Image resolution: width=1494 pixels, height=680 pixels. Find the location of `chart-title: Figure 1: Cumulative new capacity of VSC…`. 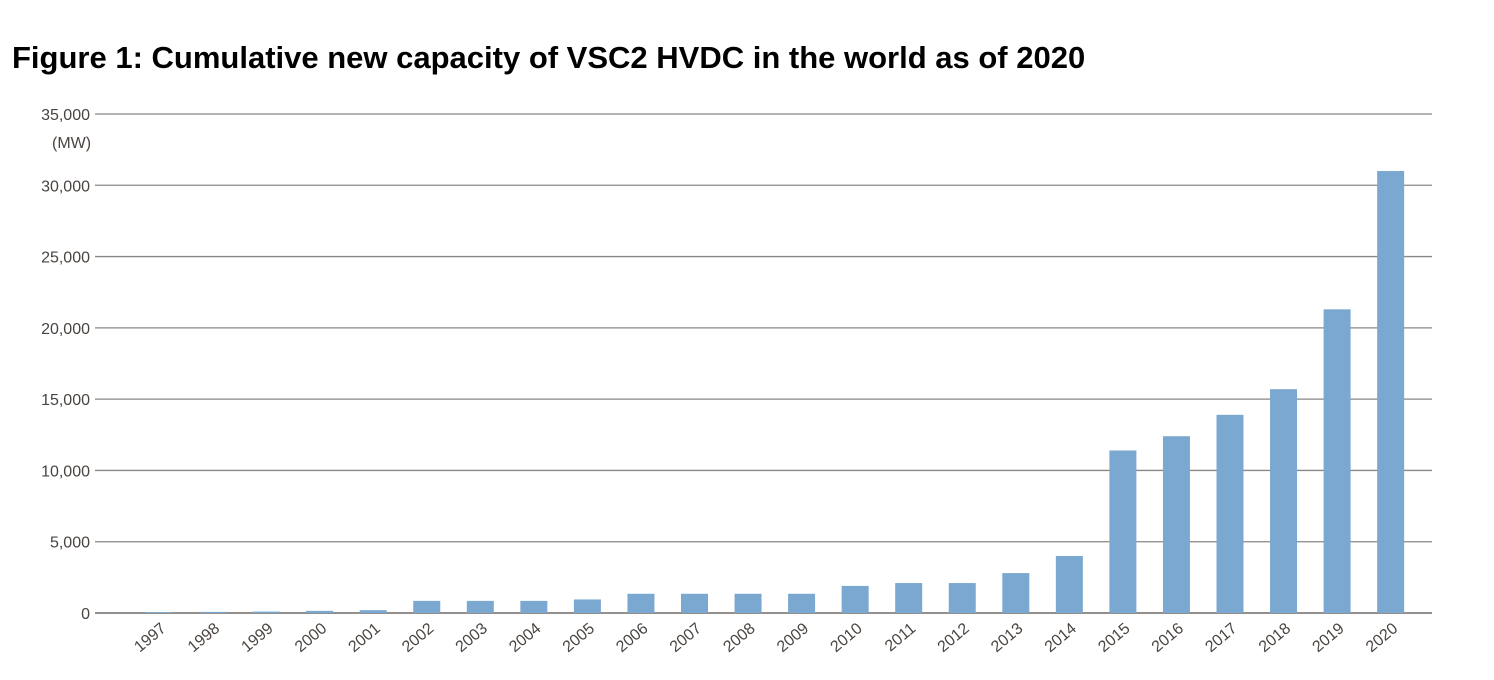

chart-title: Figure 1: Cumulative new capacity of VSC… is located at coordinates (549, 57).